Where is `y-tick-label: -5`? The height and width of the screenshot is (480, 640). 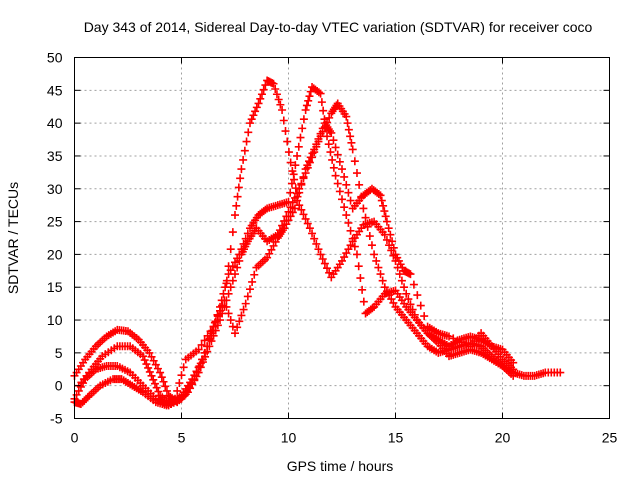
y-tick-label: -5 is located at coordinates (56, 419).